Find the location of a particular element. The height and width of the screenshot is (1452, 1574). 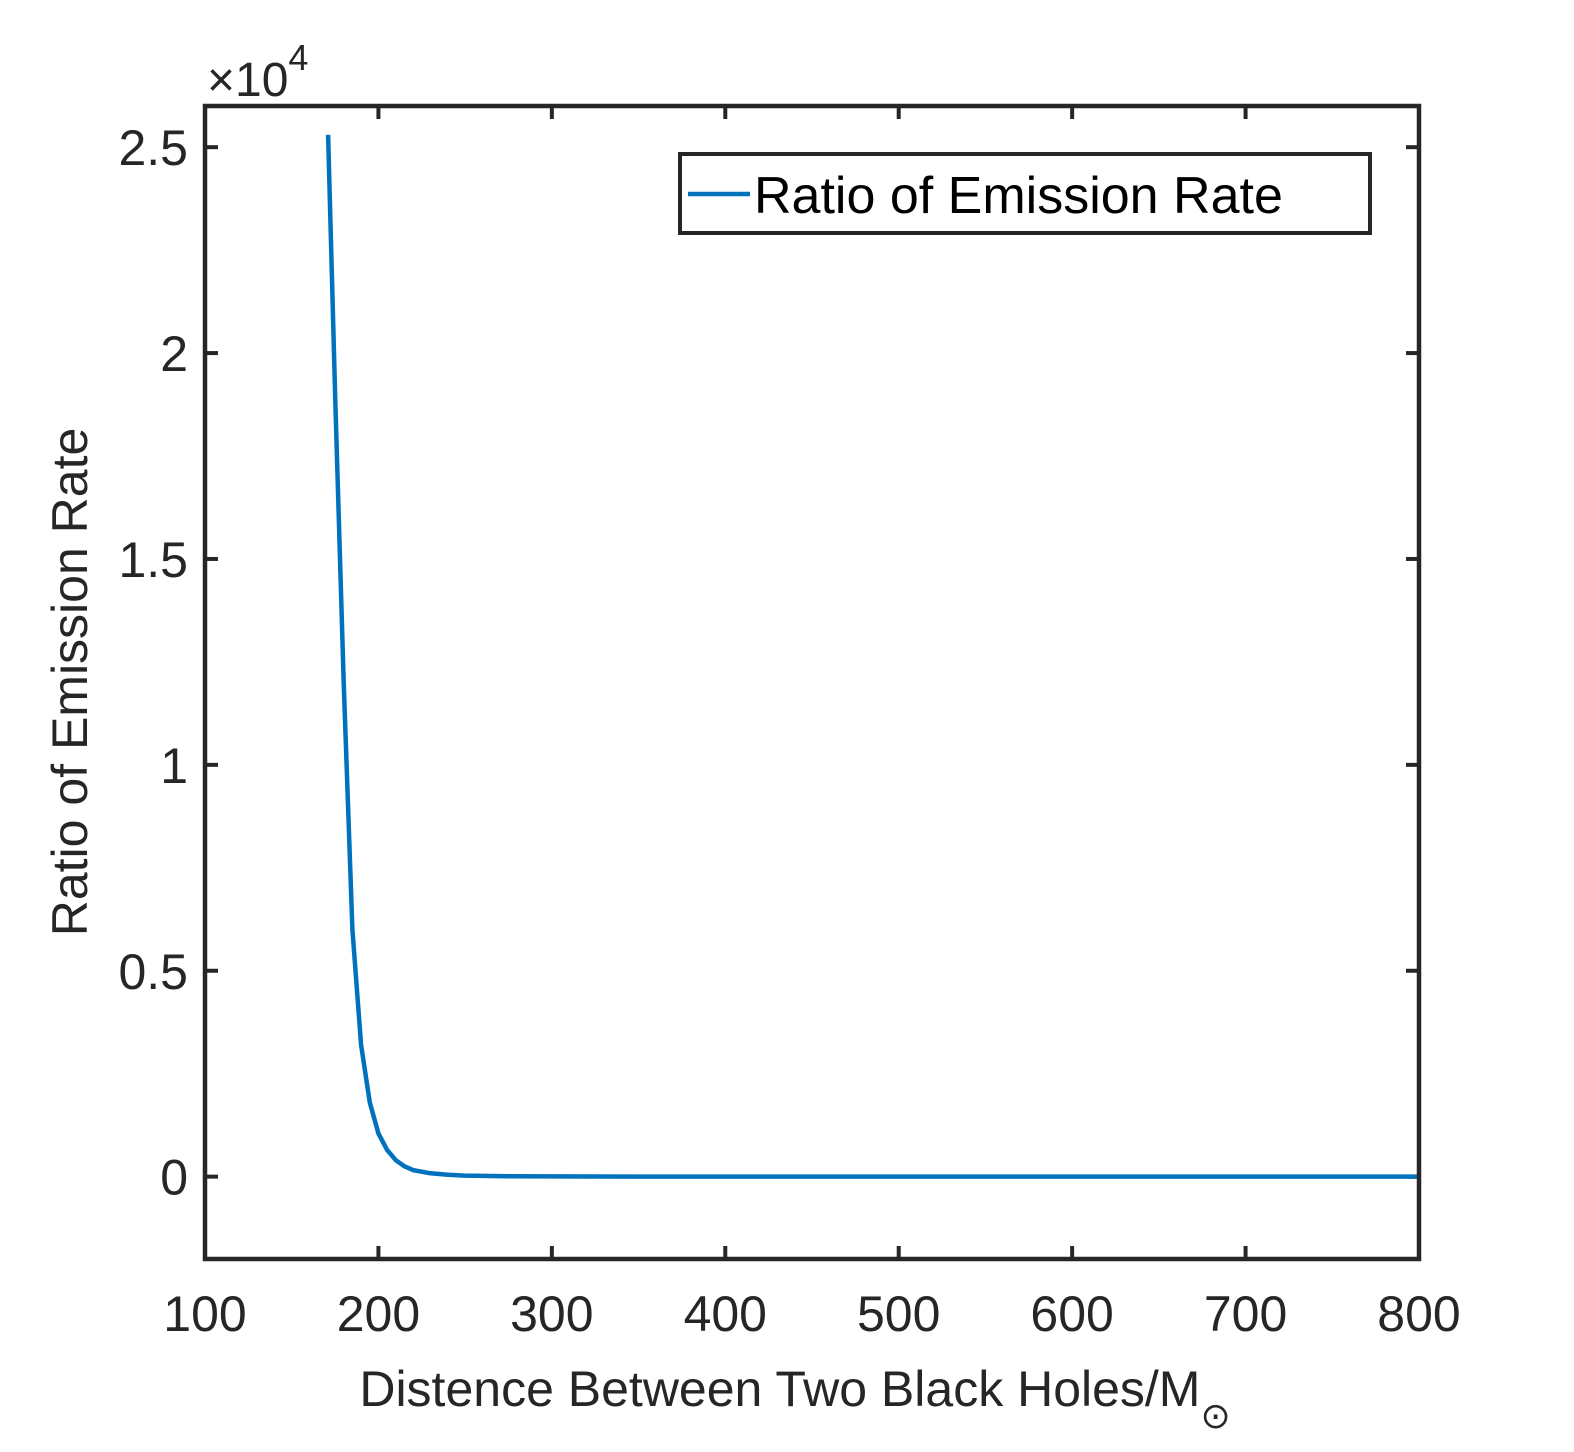

legend-label: Ratio of Emission Rate is located at coordinates (1018, 196).